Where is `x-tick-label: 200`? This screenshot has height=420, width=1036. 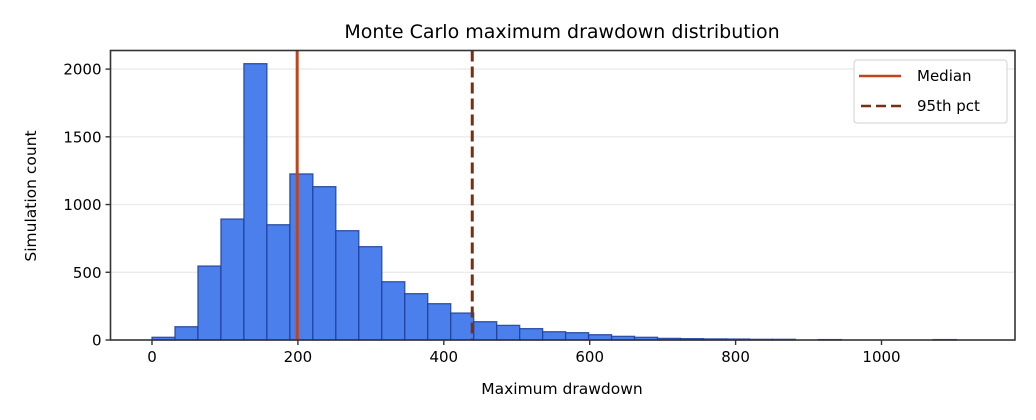 x-tick-label: 200 is located at coordinates (298, 357).